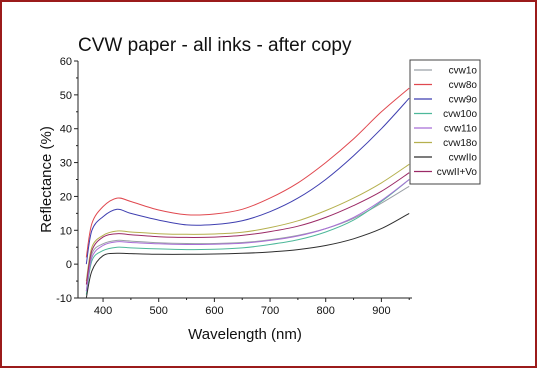 The image size is (537, 368). I want to click on legend-entry: cvw9o, so click(463, 100).